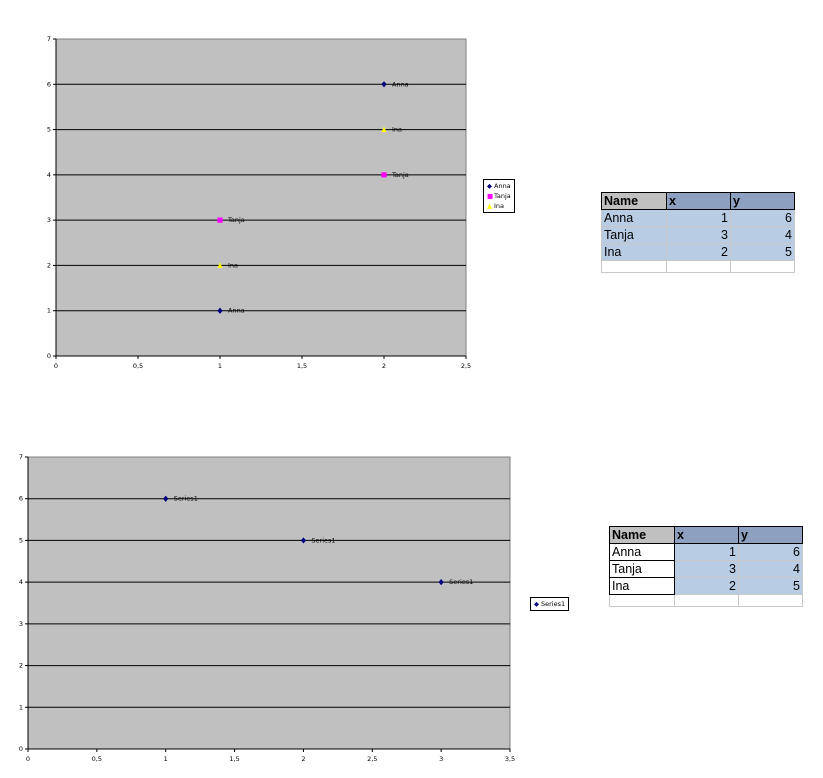 The height and width of the screenshot is (778, 823). What do you see at coordinates (502, 196) in the screenshot?
I see `legend-label: Tanja` at bounding box center [502, 196].